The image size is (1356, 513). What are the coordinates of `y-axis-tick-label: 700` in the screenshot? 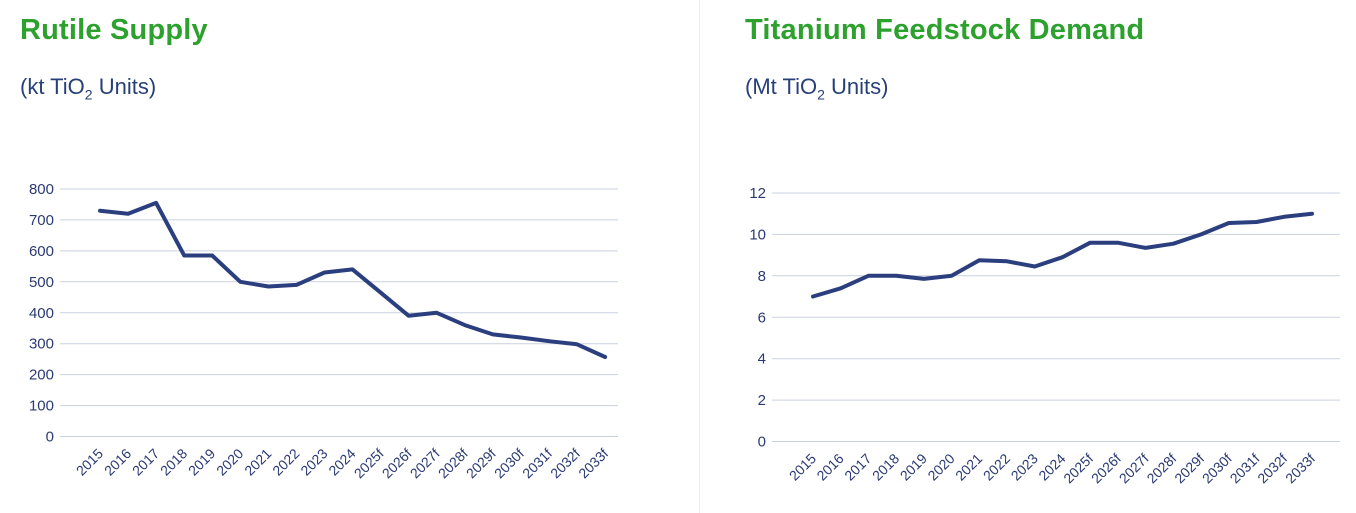 It's located at (41, 220).